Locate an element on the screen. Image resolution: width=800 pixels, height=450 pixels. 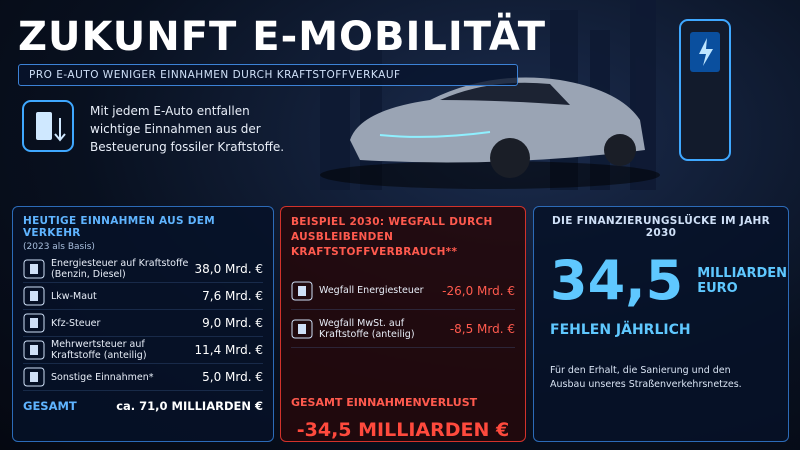
gap-figure: 34,5 MILLIARDEN EURO is located at coordinates (666, 280).